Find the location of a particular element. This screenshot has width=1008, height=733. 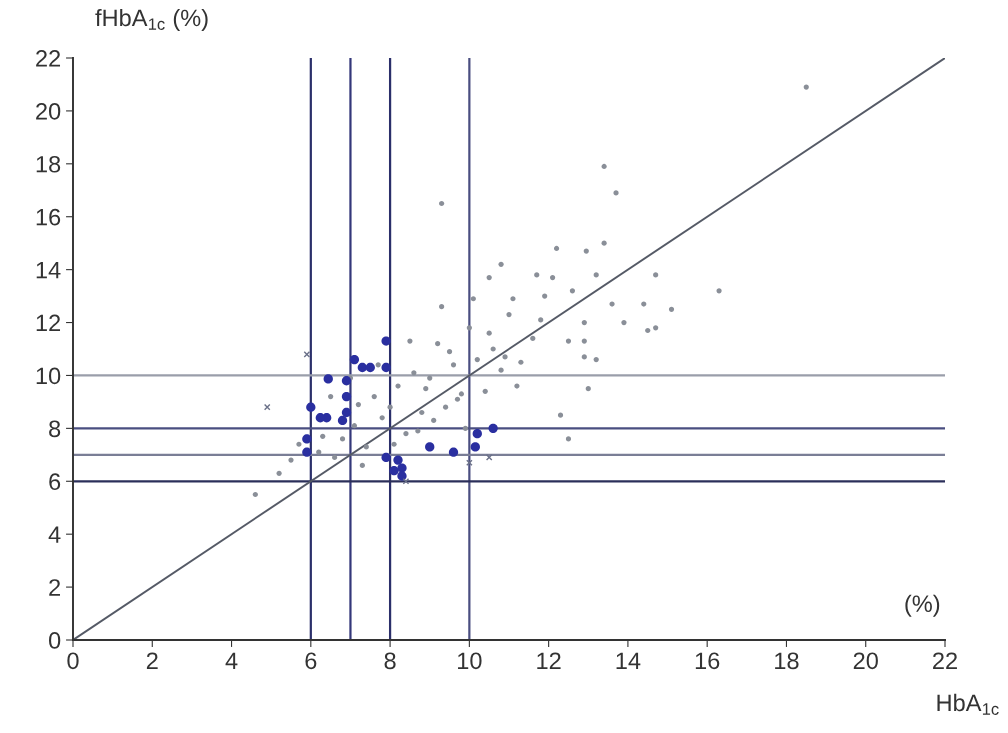

x-tick-label: 20 is located at coordinates (865, 661).